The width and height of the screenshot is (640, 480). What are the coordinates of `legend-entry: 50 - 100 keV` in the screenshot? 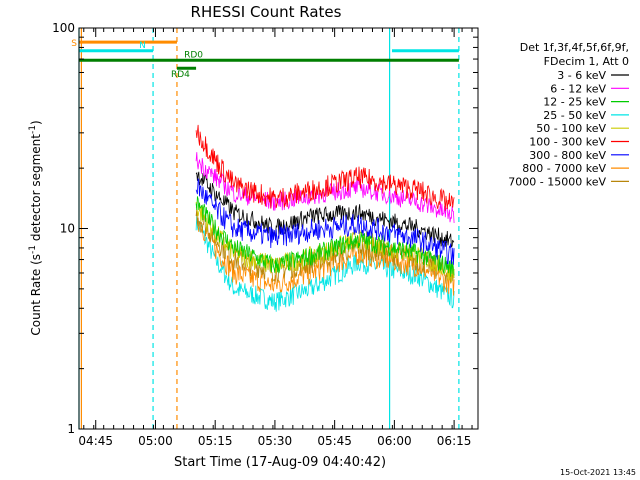 It's located at (571, 128).